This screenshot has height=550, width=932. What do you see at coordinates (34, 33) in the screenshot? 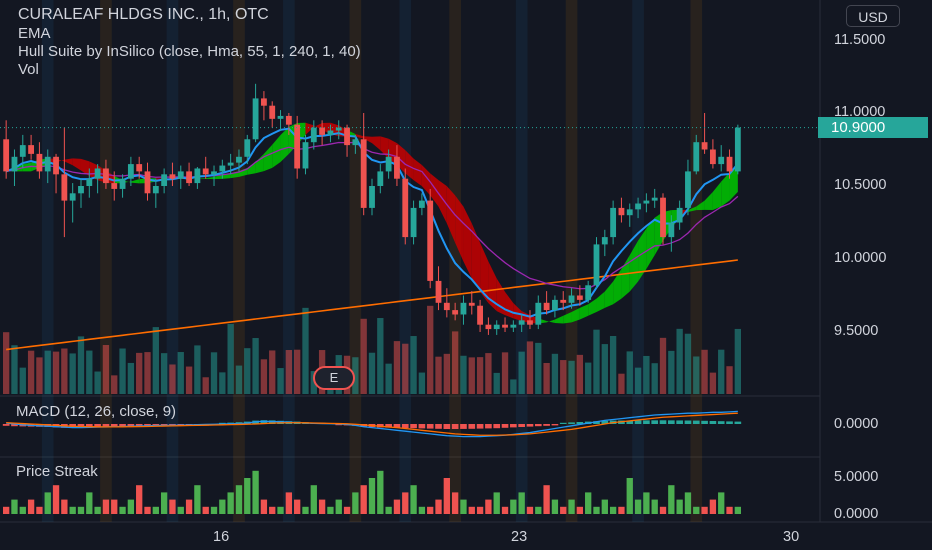
I see `ema-legend: EMA` at bounding box center [34, 33].